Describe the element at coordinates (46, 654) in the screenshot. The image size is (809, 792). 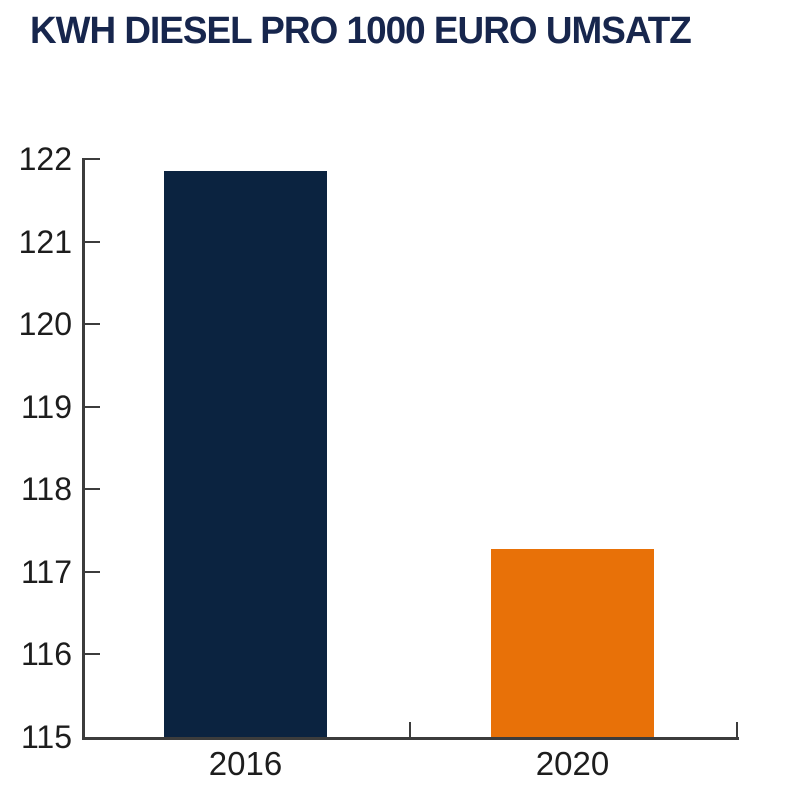
I see `y-tick-label: 116` at that location.